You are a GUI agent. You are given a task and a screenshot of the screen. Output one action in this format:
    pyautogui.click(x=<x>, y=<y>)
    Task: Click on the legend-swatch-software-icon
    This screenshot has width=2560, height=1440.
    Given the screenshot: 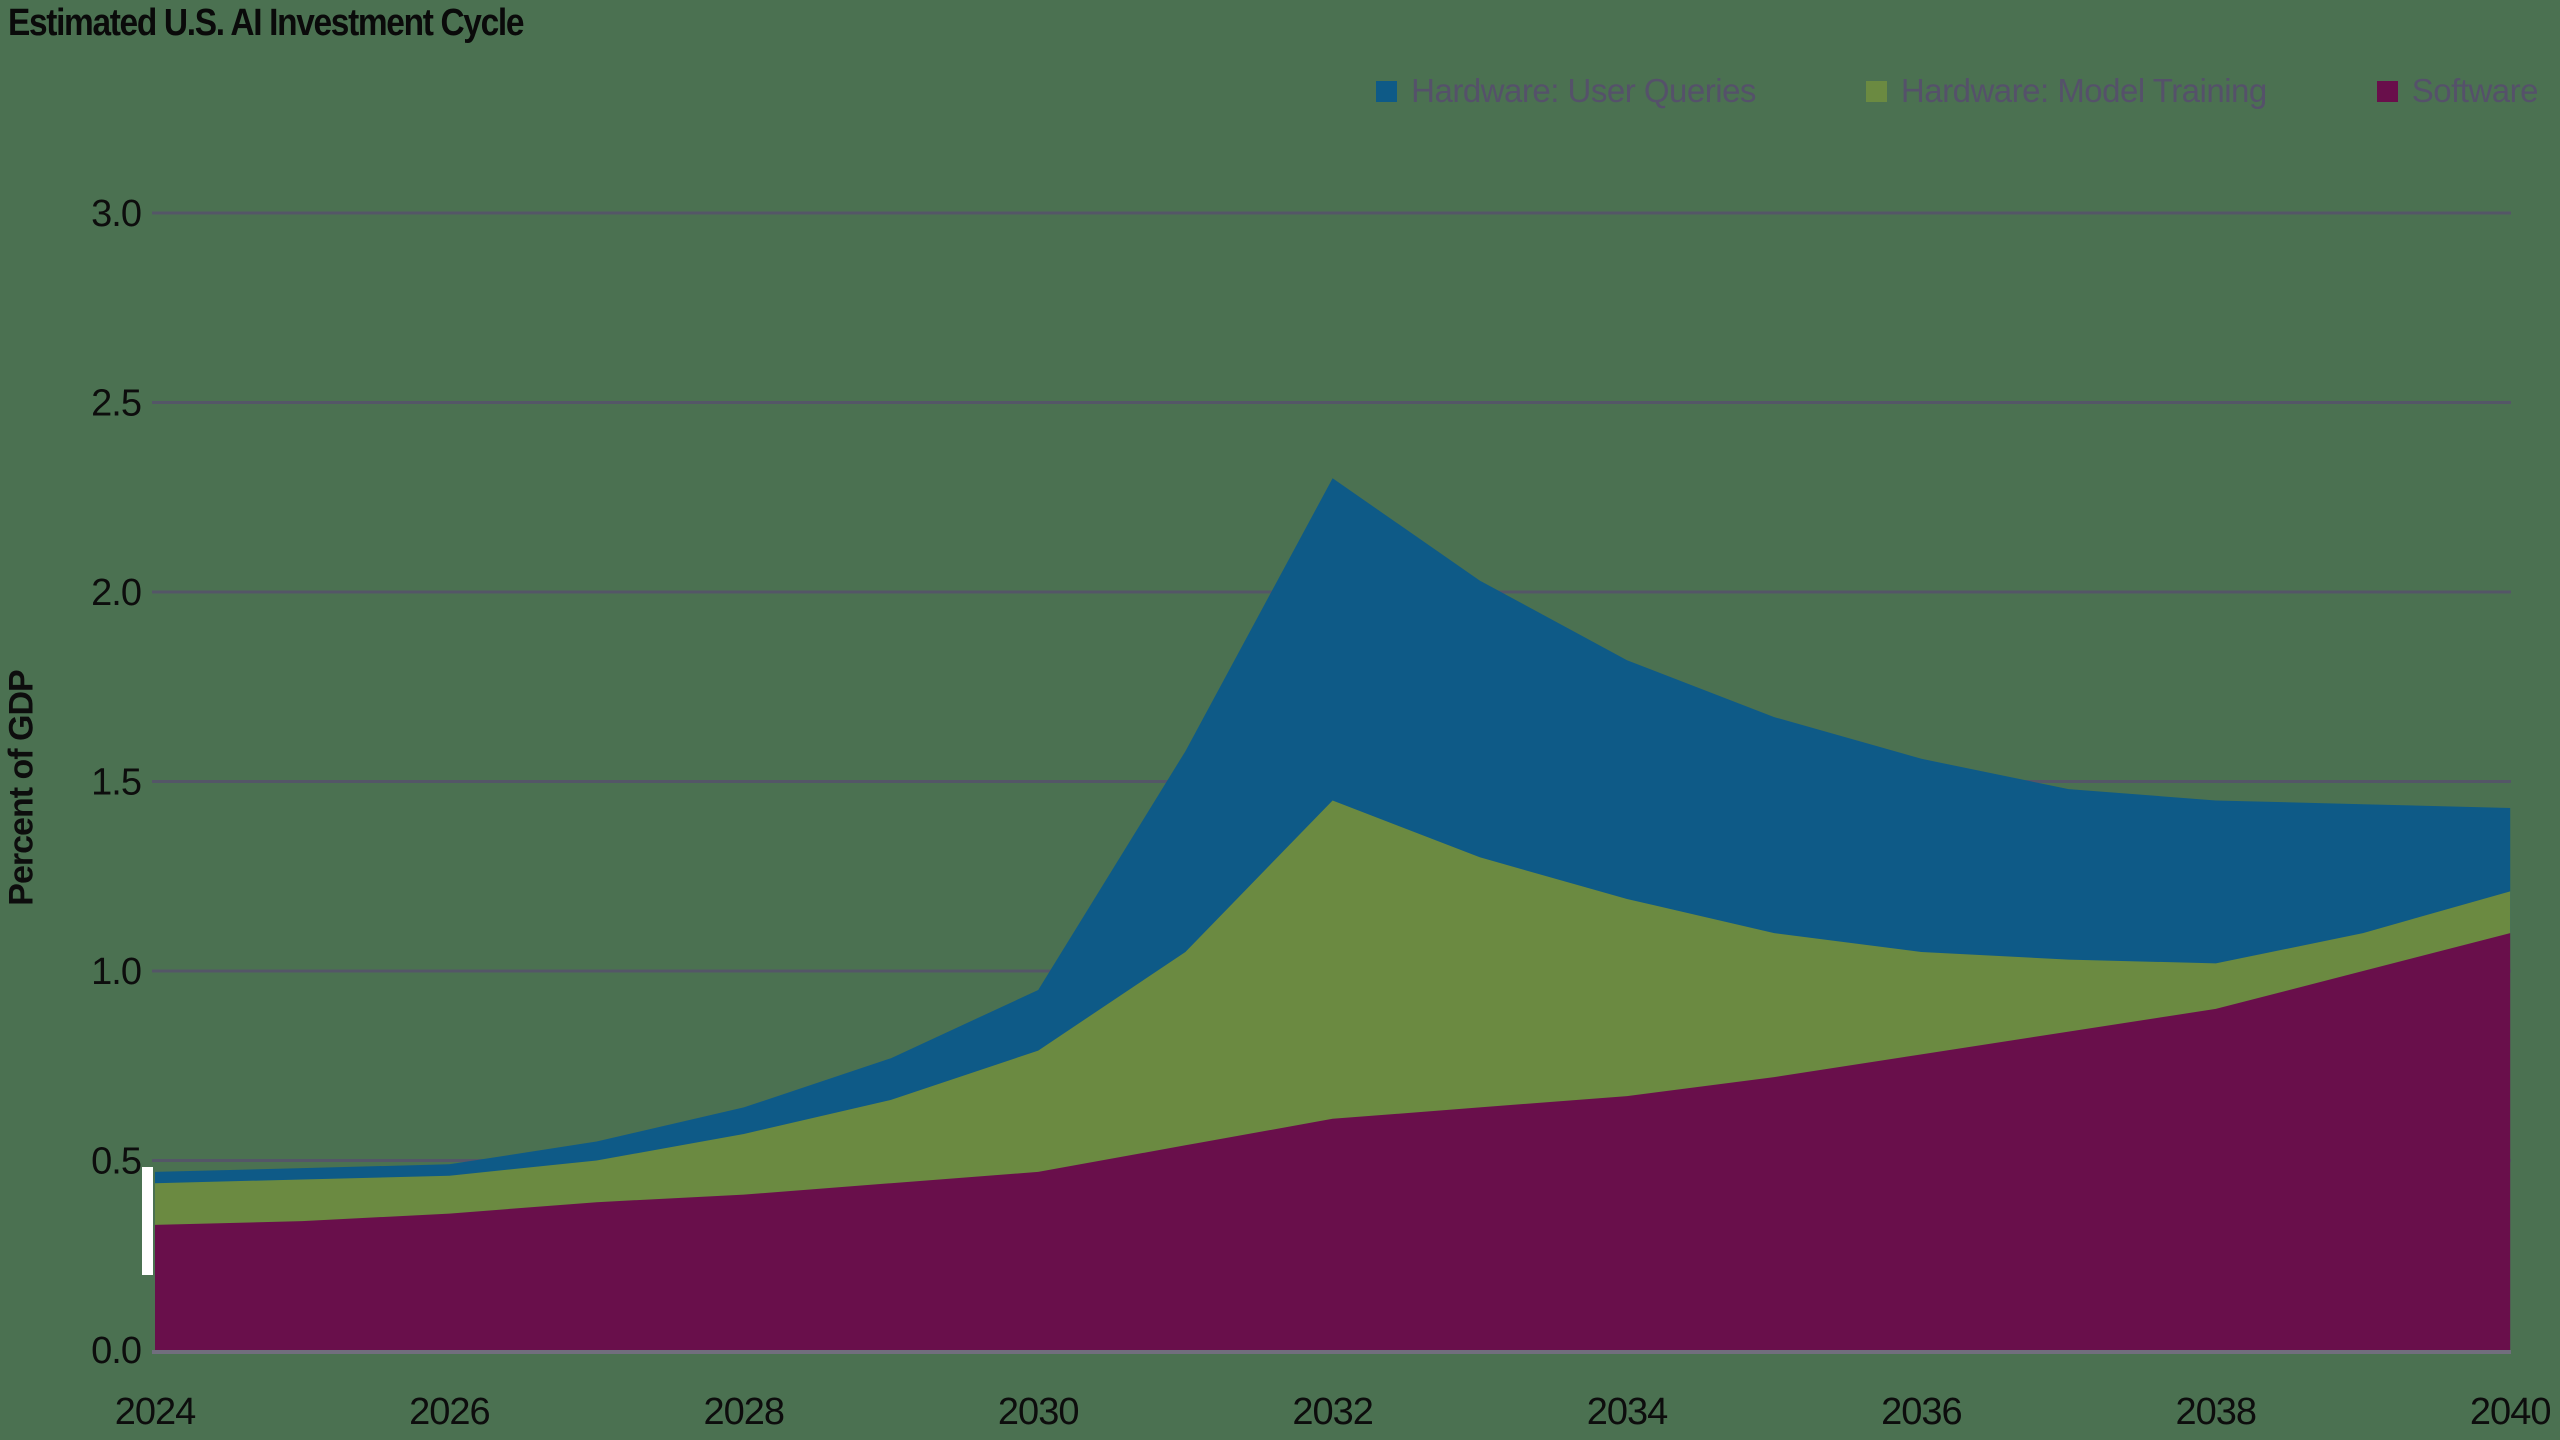 What is the action you would take?
    pyautogui.click(x=2387, y=91)
    